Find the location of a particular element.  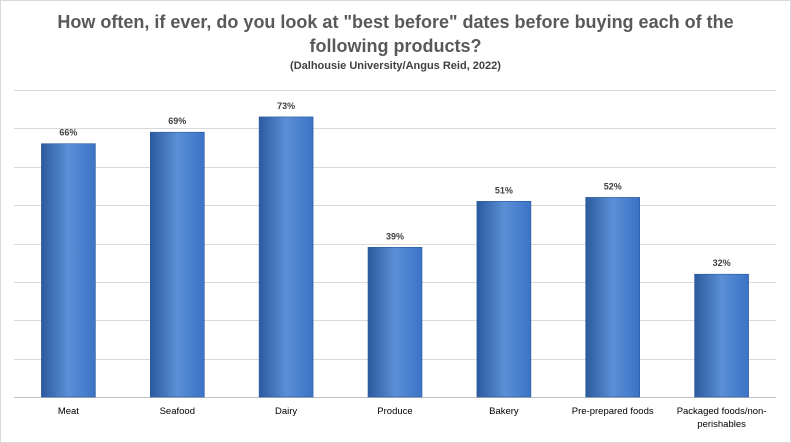

x-tick-label-5: Pre-prepared foods is located at coordinates (613, 411).